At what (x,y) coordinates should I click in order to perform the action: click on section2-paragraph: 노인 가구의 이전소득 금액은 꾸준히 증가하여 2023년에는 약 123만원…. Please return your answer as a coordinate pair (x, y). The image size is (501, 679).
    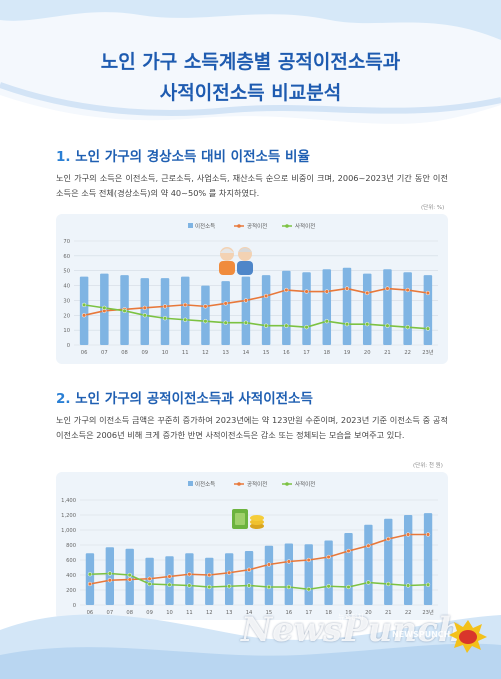
    Looking at the image, I should click on (252, 427).